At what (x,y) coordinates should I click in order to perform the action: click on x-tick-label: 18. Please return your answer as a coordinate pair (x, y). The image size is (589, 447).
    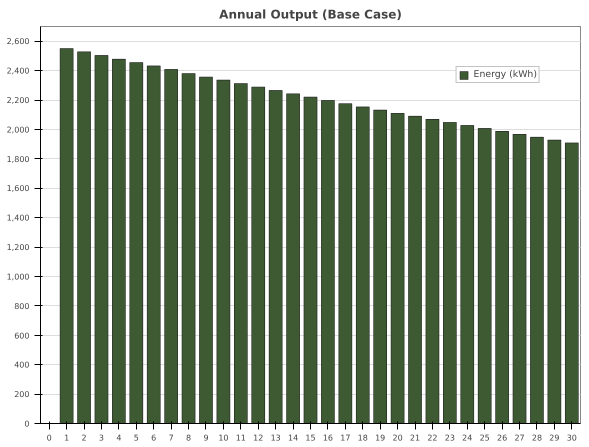
    Looking at the image, I should click on (363, 438).